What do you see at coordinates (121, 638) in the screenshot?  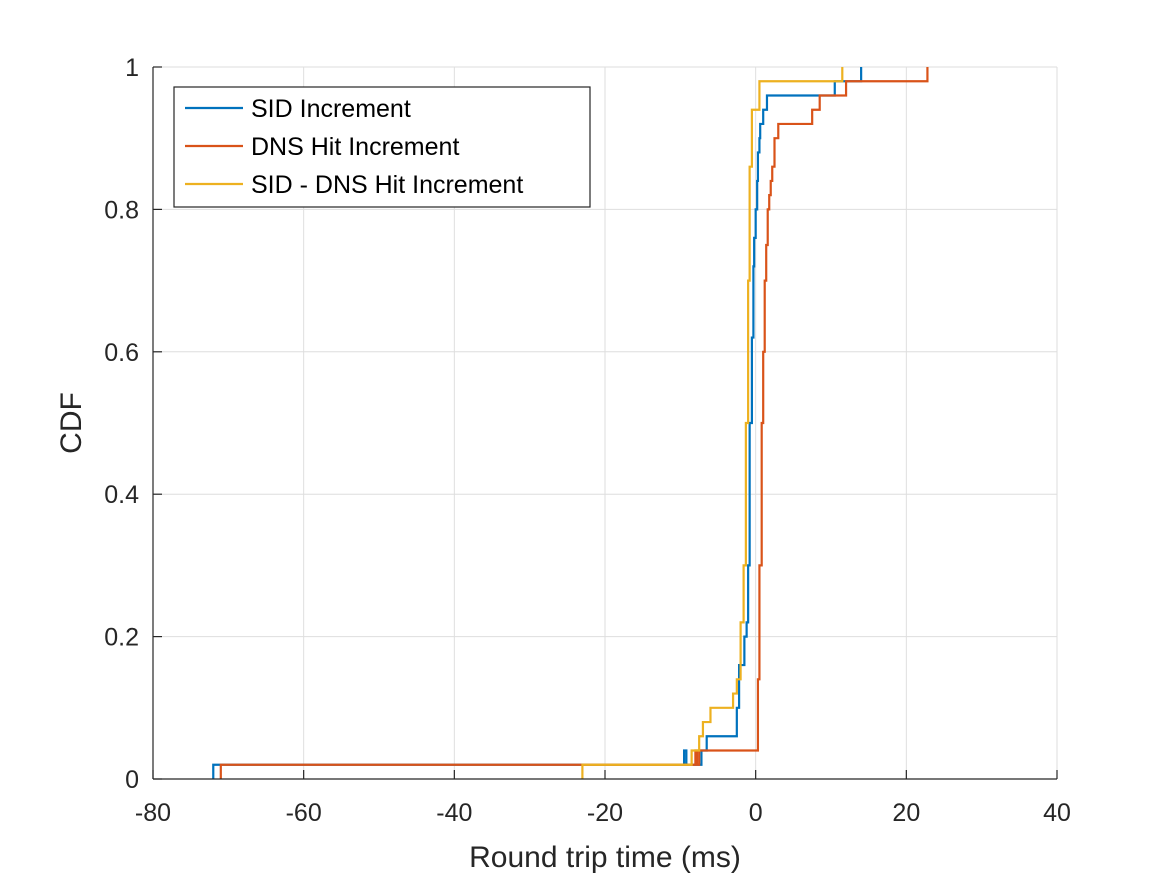 I see `y-tick-label-1: 0.2` at bounding box center [121, 638].